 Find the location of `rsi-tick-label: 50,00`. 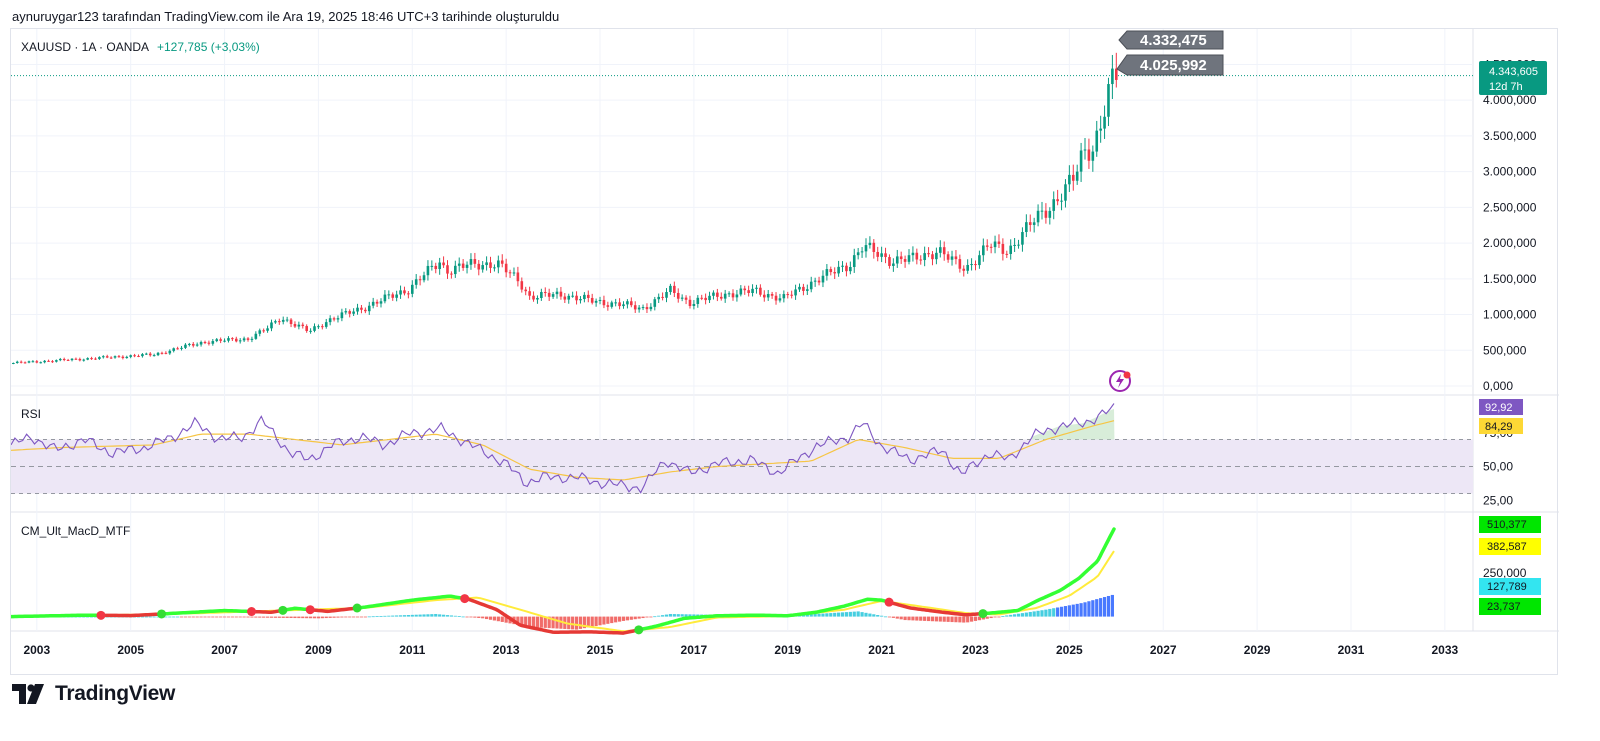

rsi-tick-label: 50,00 is located at coordinates (1498, 467).